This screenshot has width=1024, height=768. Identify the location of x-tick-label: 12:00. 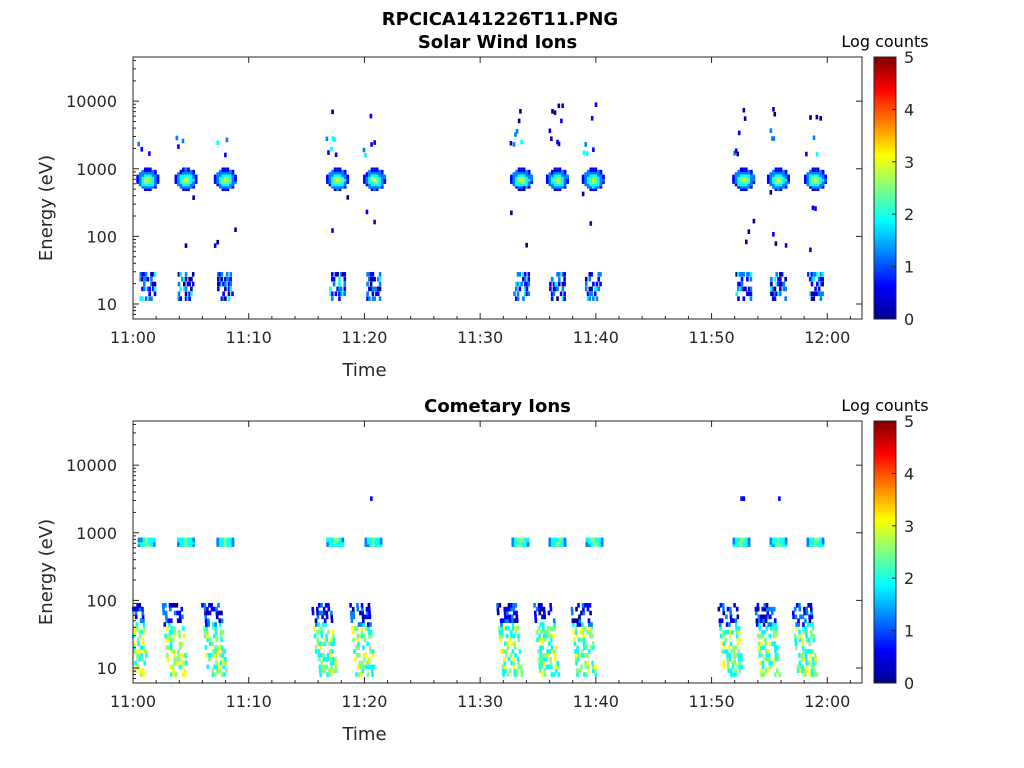
(827, 701).